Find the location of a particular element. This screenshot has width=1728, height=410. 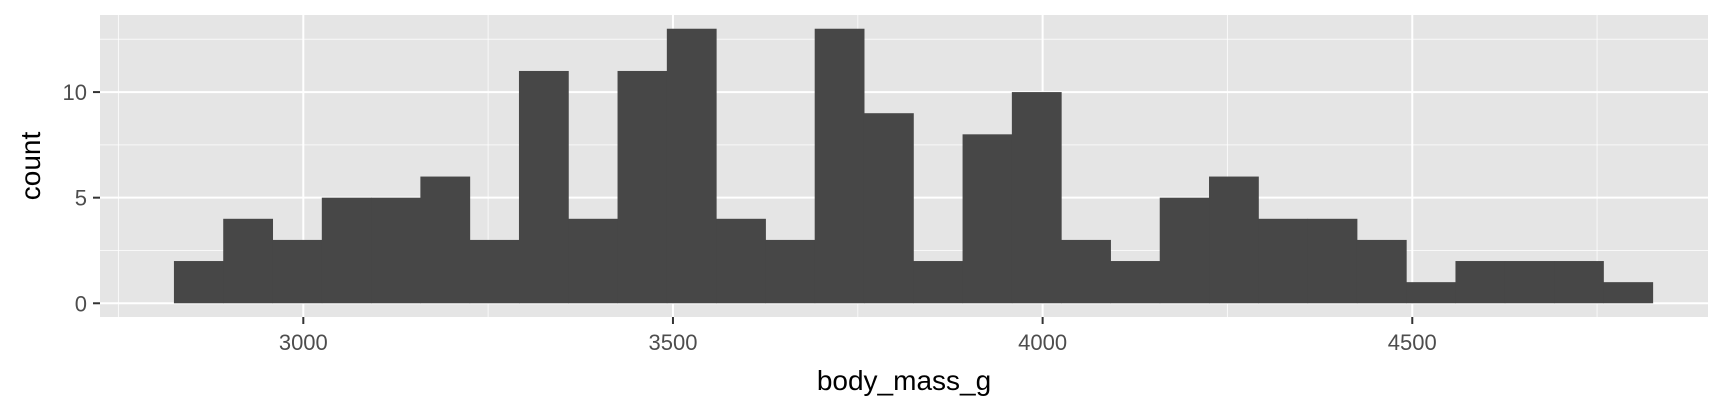

x-axis-title: body_mass_g is located at coordinates (904, 380).